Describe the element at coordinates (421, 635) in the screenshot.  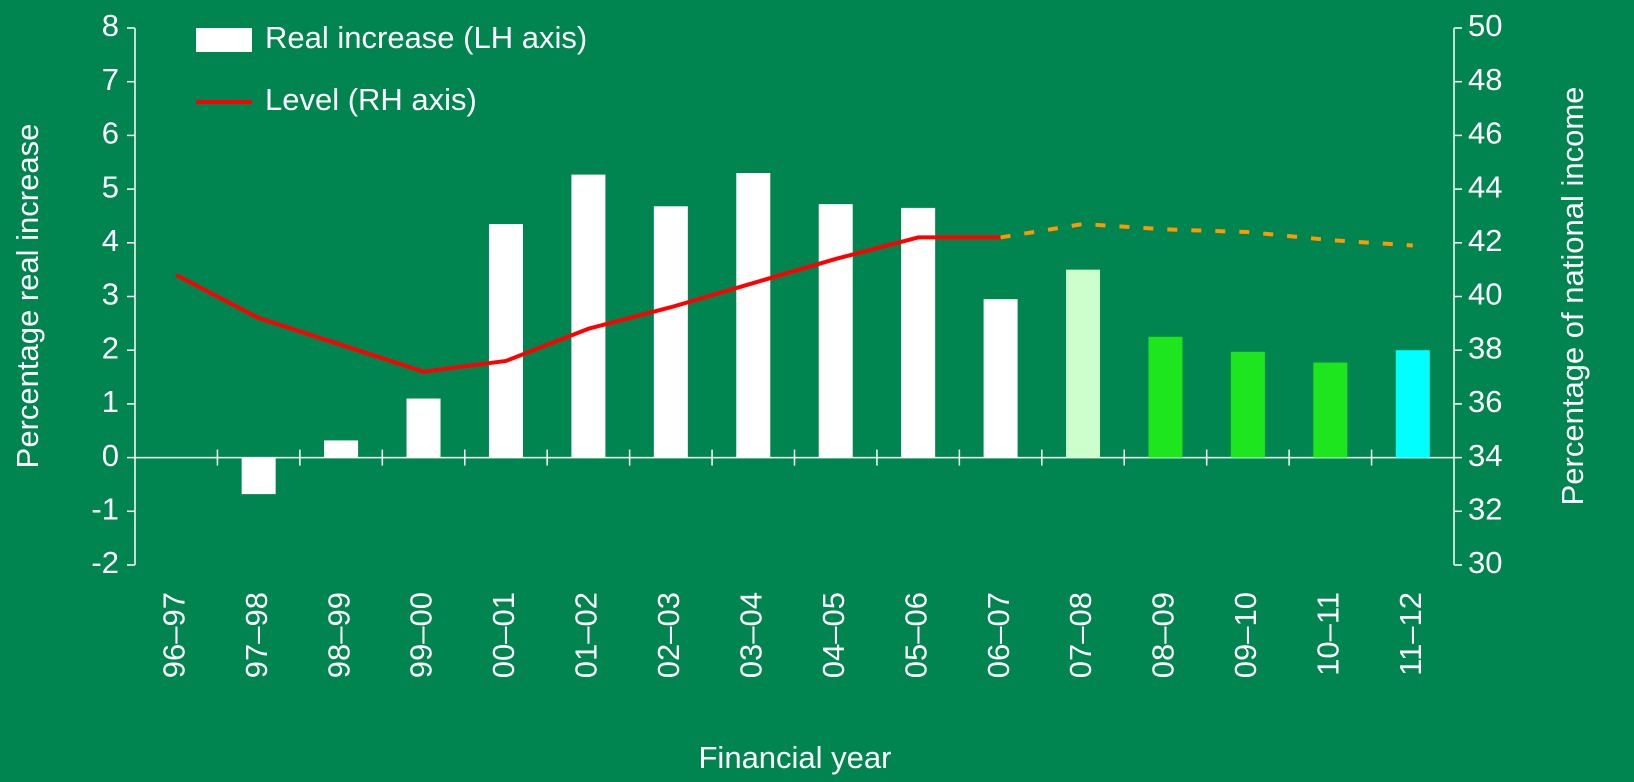
I see `x-tick-label: 99–00` at that location.